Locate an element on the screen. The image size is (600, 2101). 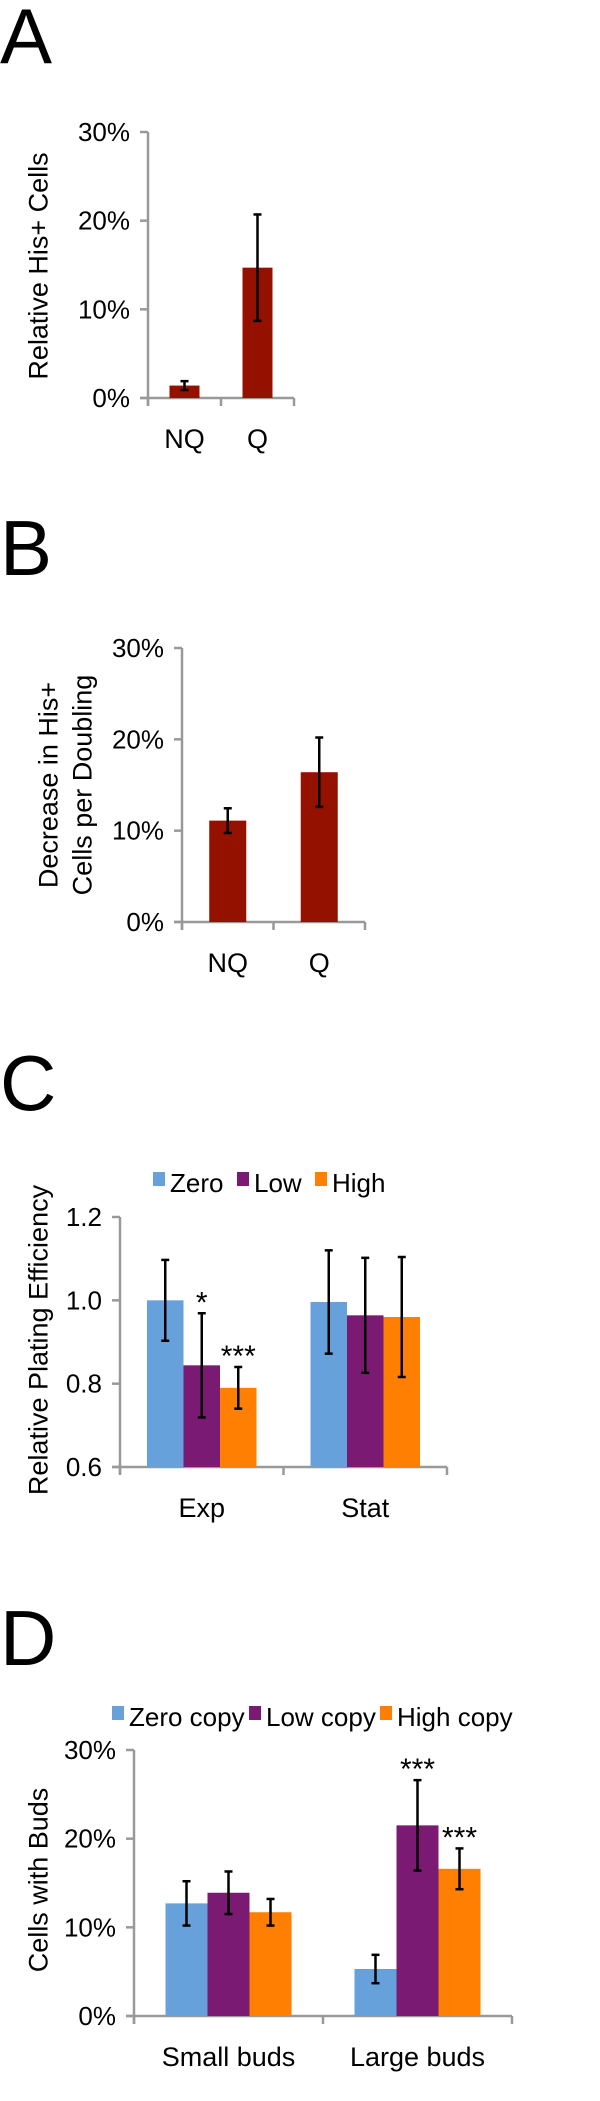
panel-letter: D is located at coordinates (28, 1638).